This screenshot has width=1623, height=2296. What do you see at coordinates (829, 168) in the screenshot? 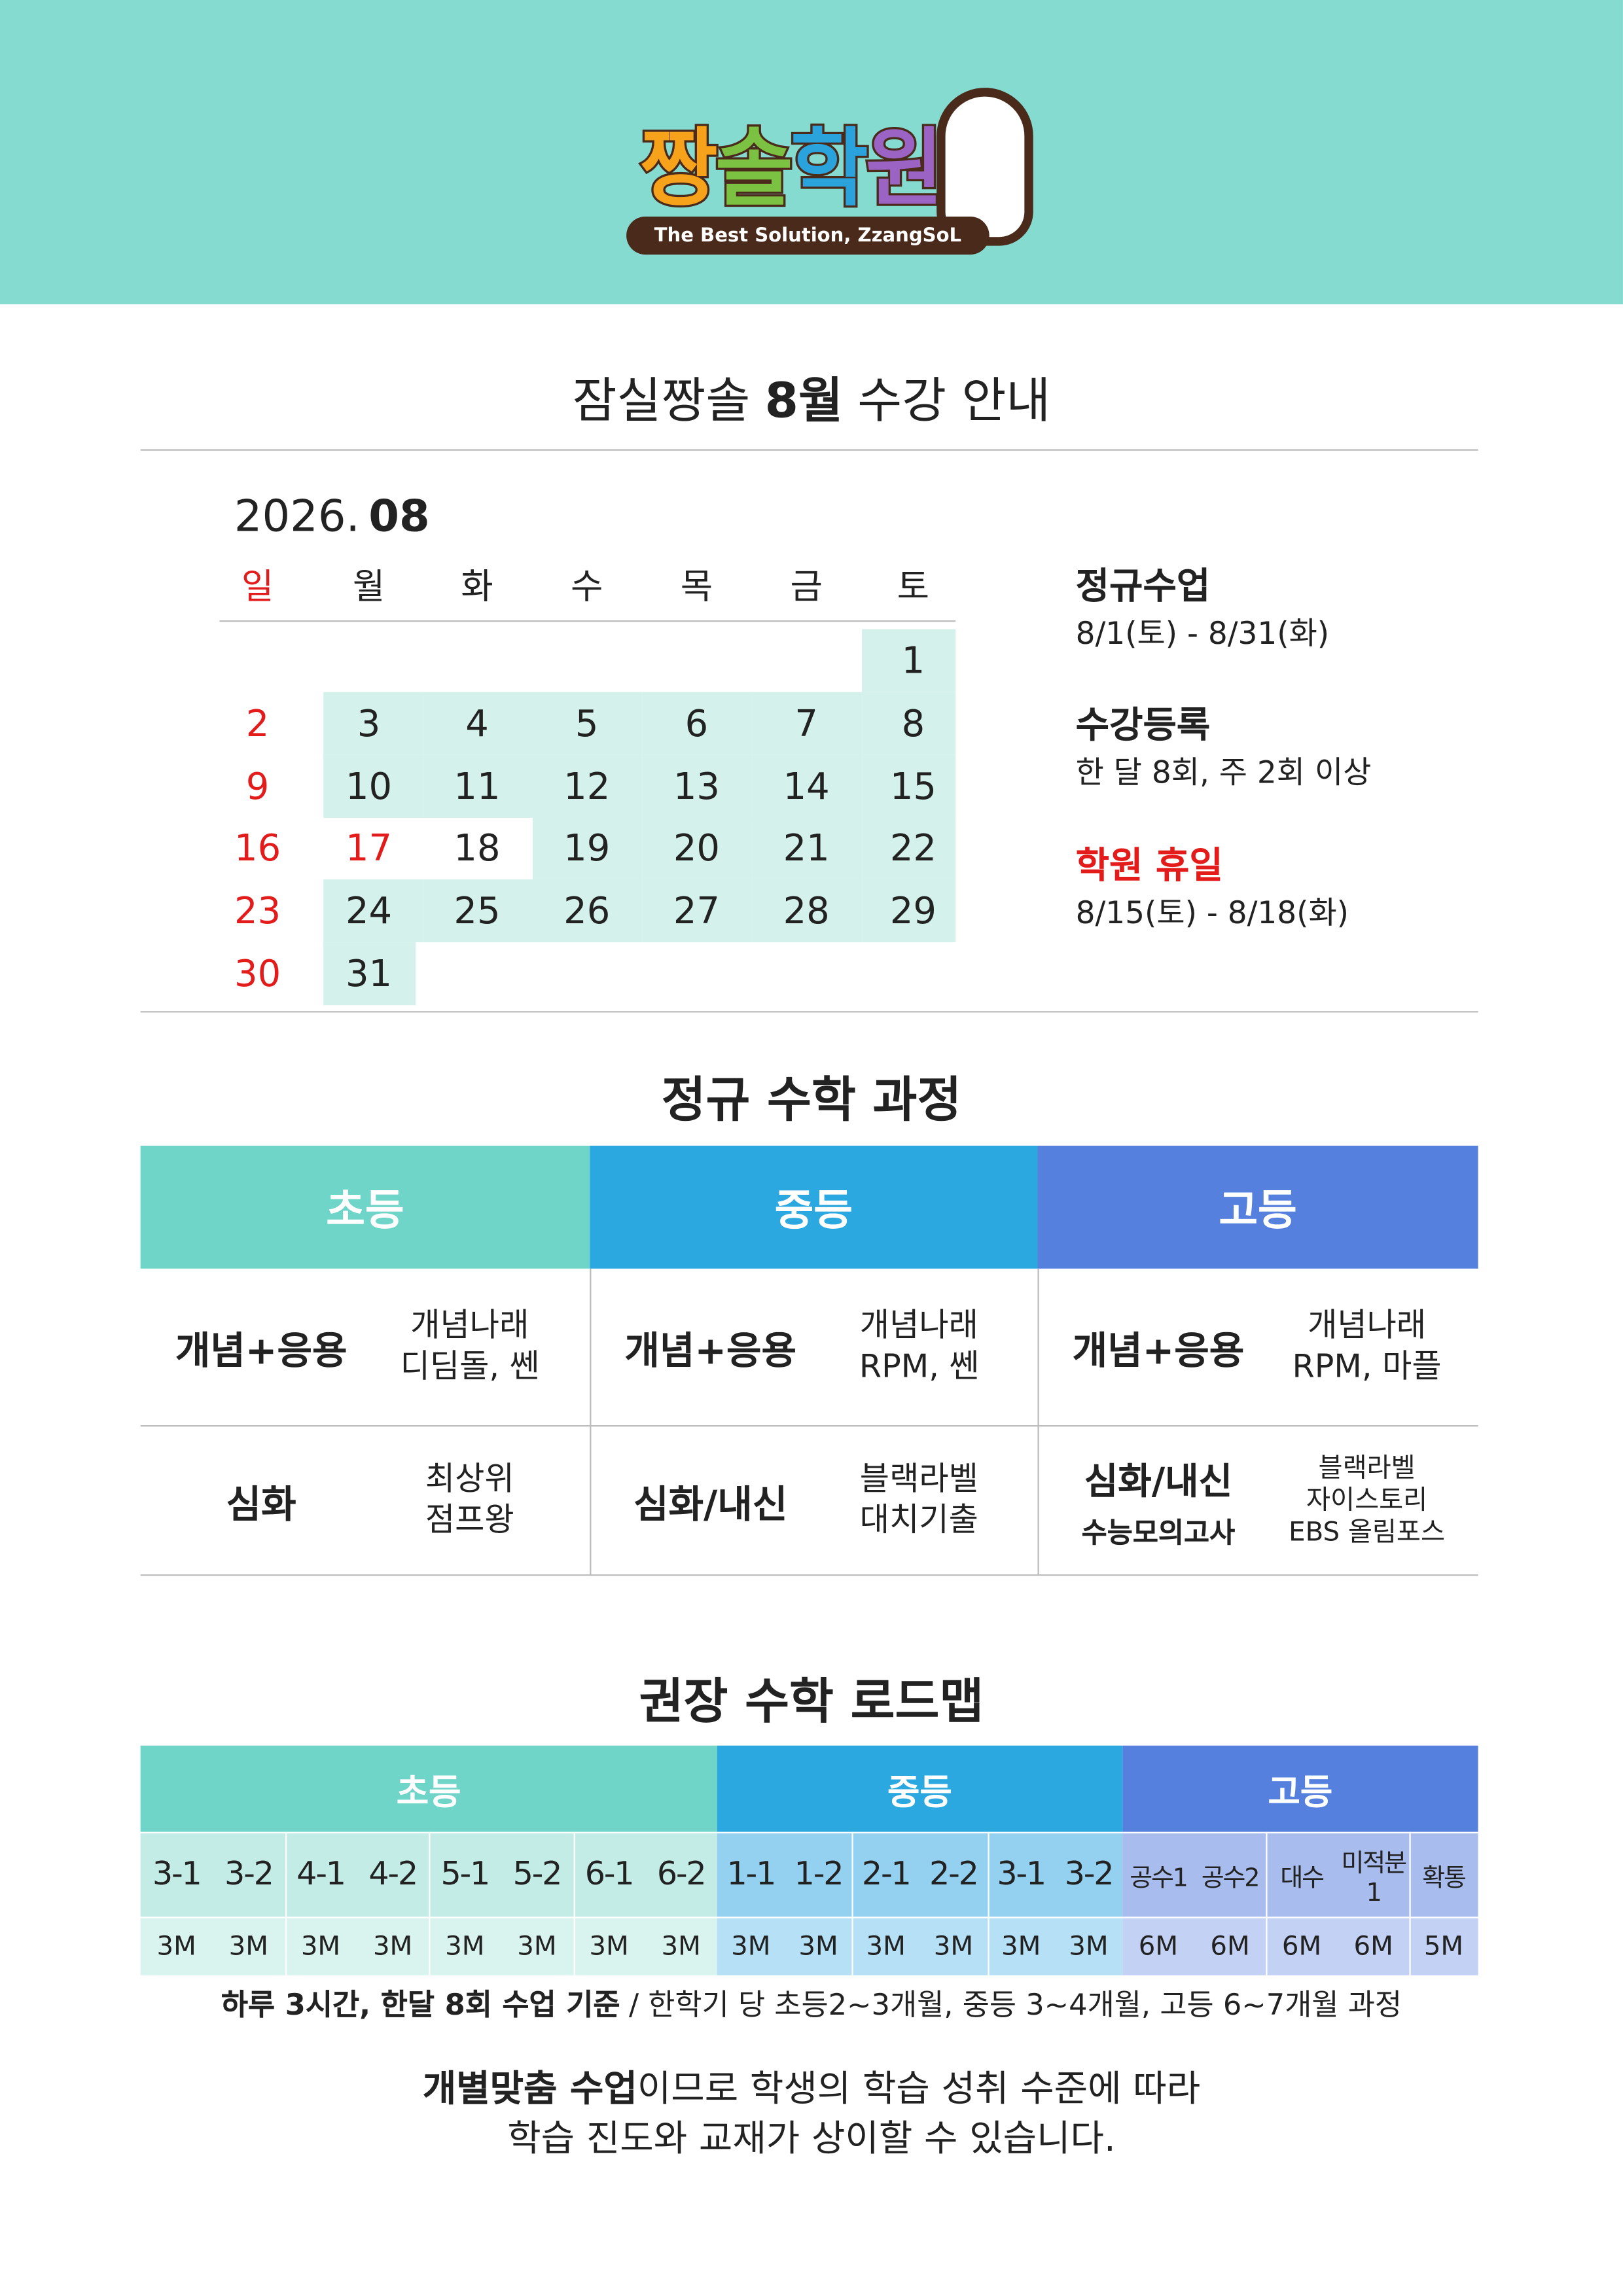
I see `logo-char: 학` at bounding box center [829, 168].